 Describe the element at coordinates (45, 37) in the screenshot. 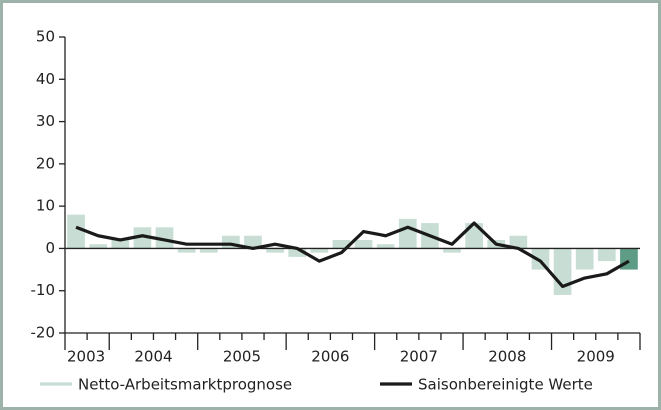

I see `y-tick-label: 50` at that location.